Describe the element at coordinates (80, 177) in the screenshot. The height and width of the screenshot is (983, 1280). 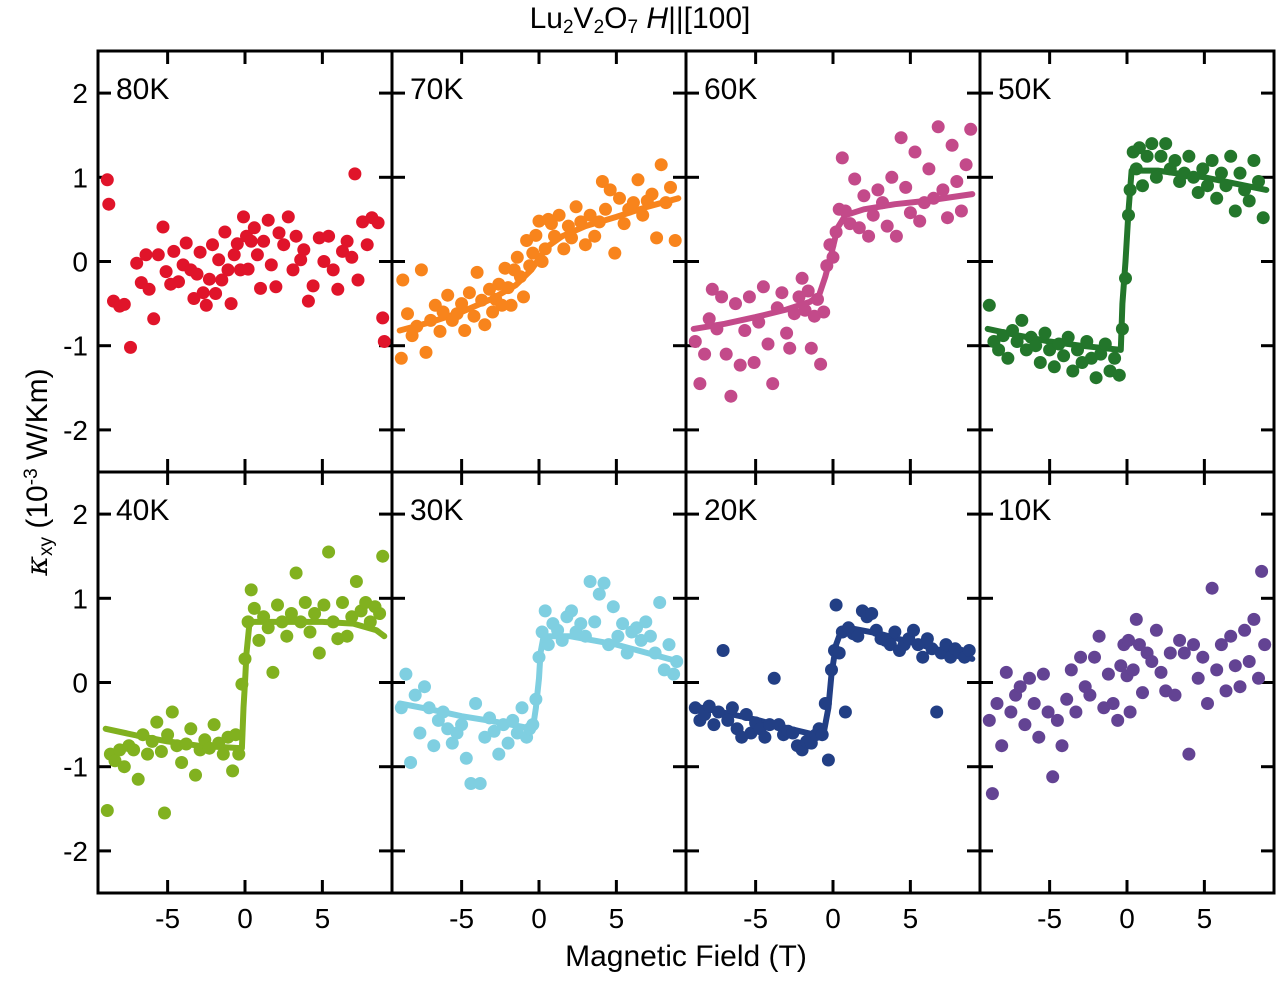
I see `y-tick-label: 1` at that location.